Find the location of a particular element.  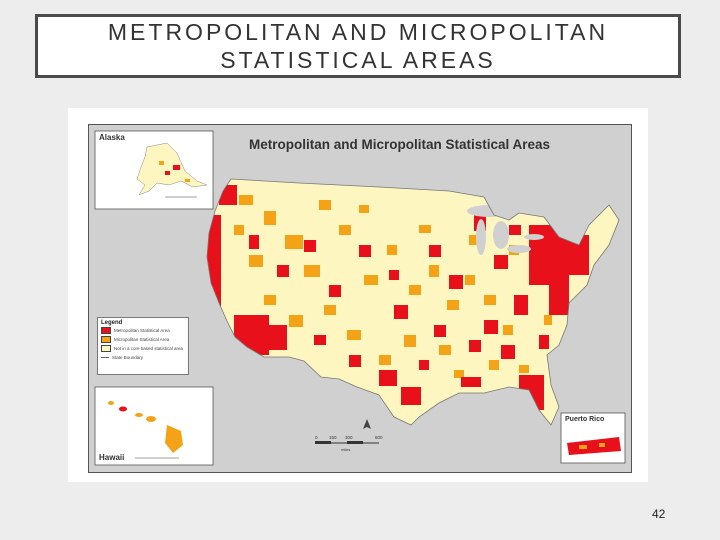

legend-item-metro: Metropolitan Statistical Area is located at coordinates (143, 330).